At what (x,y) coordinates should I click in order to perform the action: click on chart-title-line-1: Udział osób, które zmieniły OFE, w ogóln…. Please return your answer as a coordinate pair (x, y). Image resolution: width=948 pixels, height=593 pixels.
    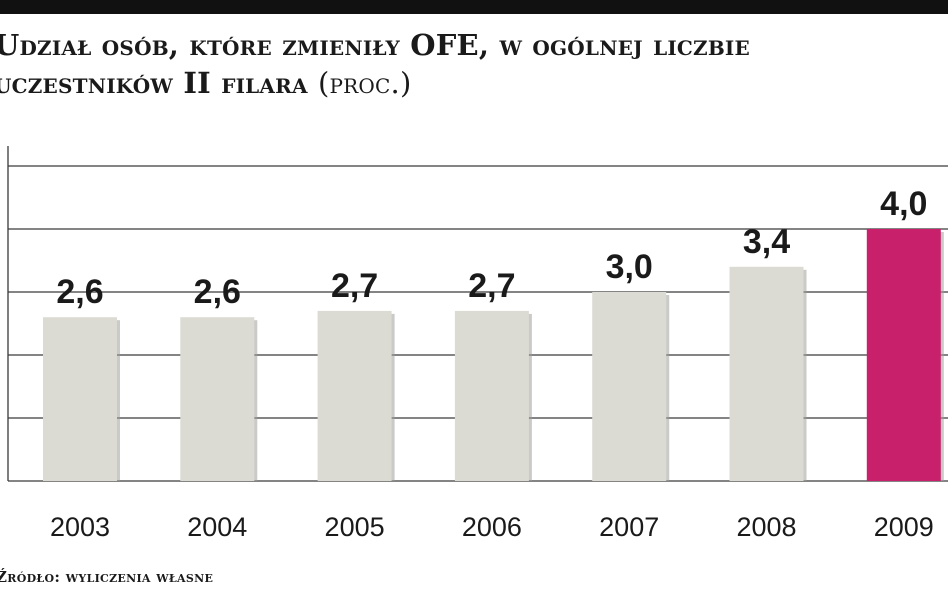
    Looking at the image, I should click on (375, 45).